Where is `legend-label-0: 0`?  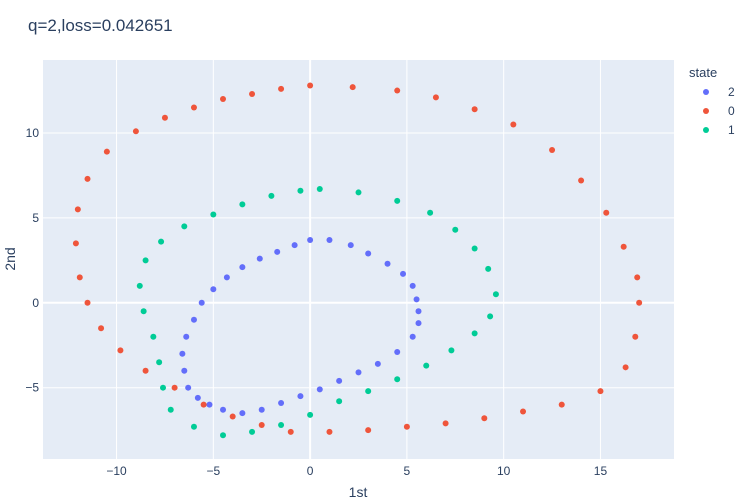
legend-label-0: 0 is located at coordinates (731, 111).